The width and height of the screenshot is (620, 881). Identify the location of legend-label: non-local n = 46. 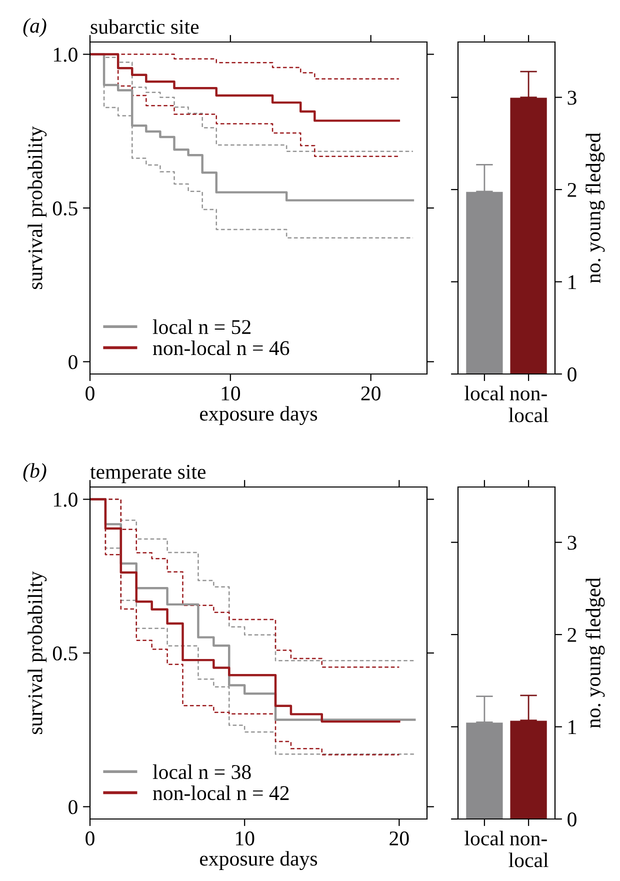
(221, 348).